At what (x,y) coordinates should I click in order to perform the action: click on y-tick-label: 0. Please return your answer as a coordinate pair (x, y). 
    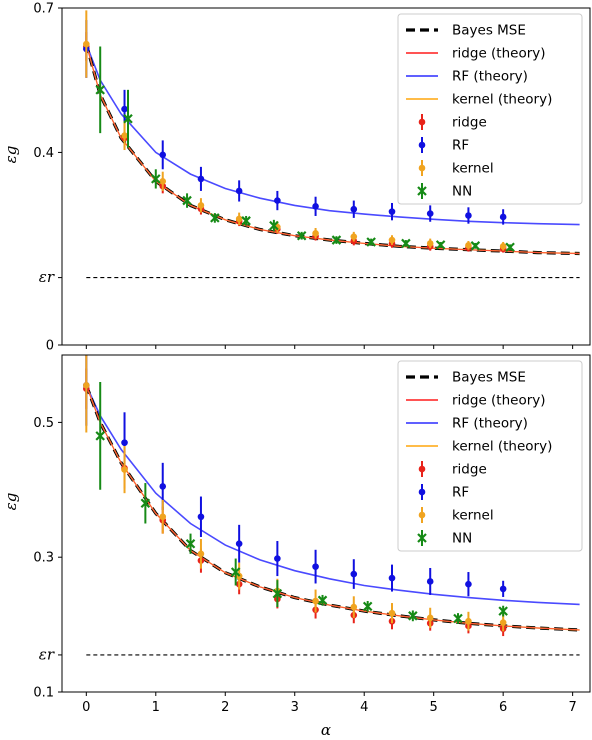
    Looking at the image, I should click on (50, 346).